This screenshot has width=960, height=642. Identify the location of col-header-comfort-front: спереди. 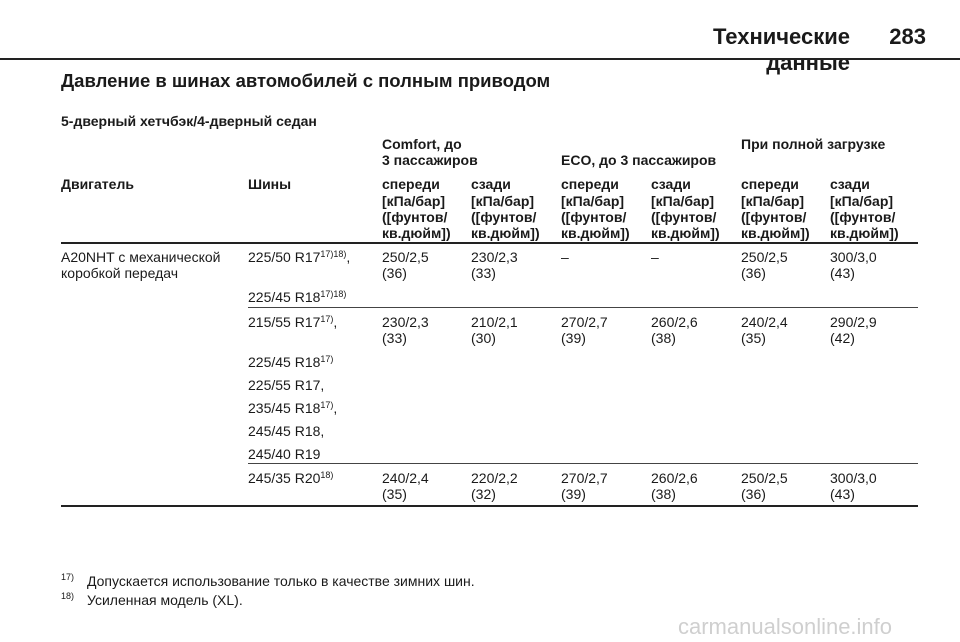
(411, 184).